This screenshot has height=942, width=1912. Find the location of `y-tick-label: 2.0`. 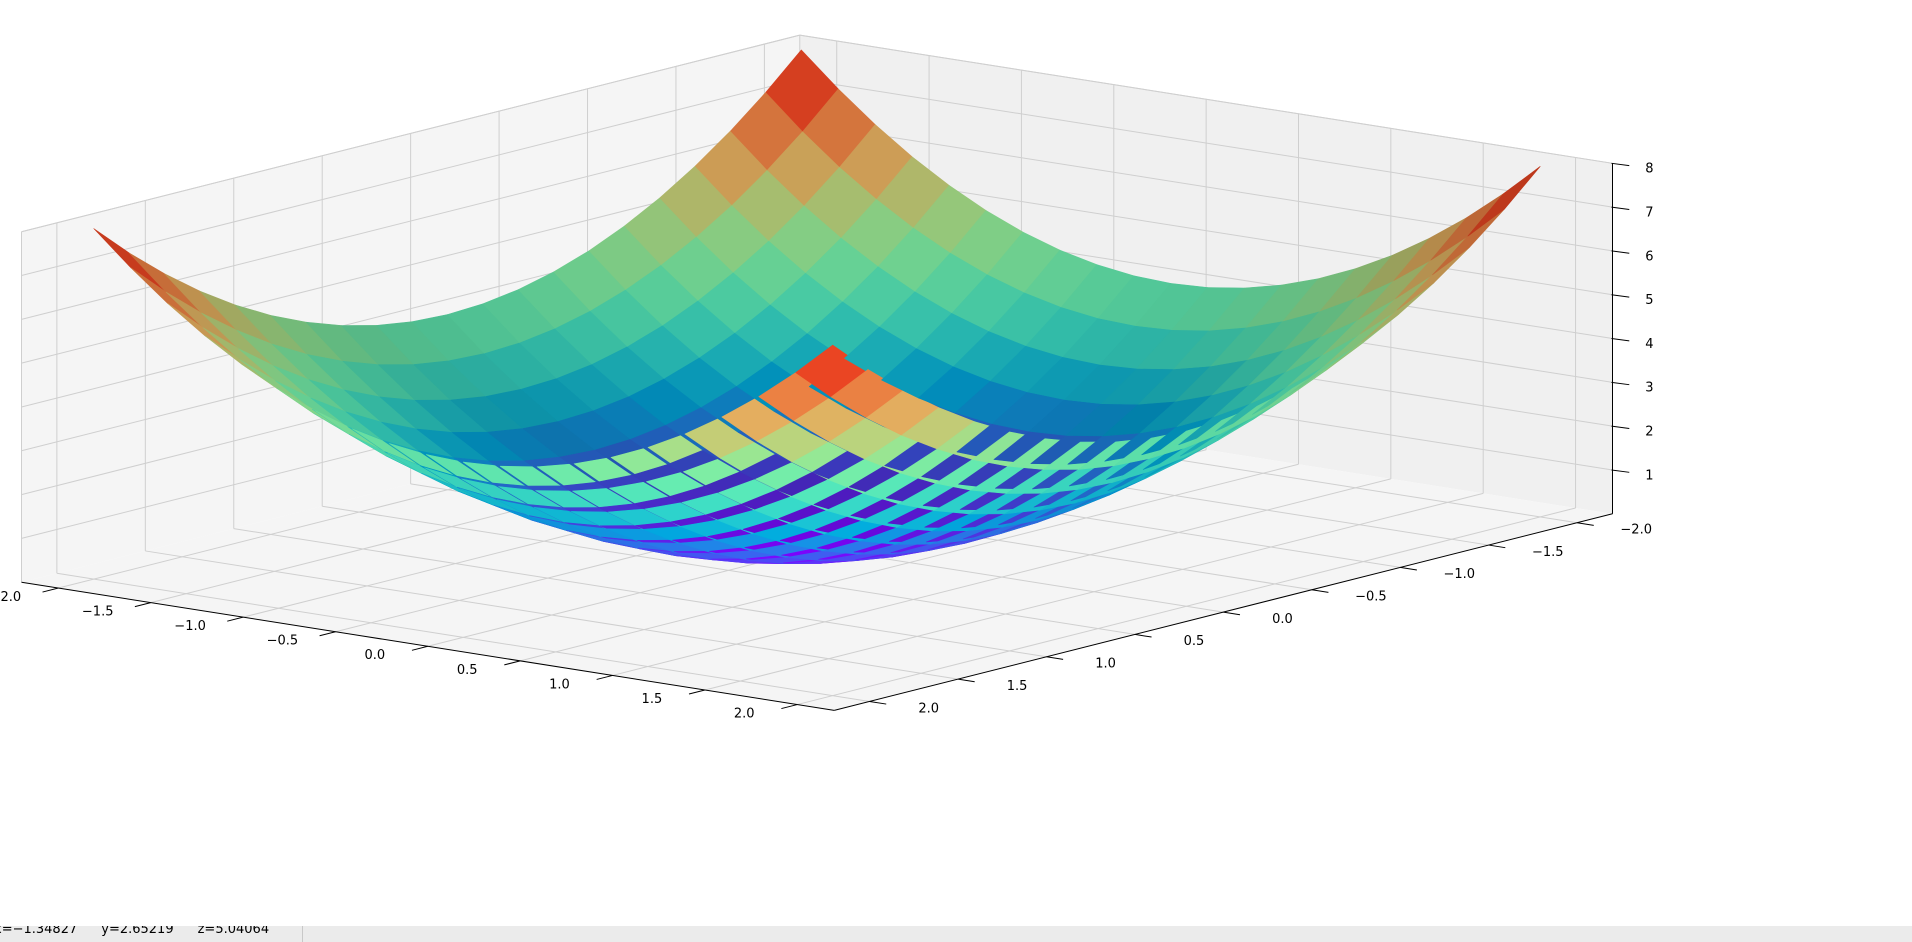

y-tick-label: 2.0 is located at coordinates (928, 708).